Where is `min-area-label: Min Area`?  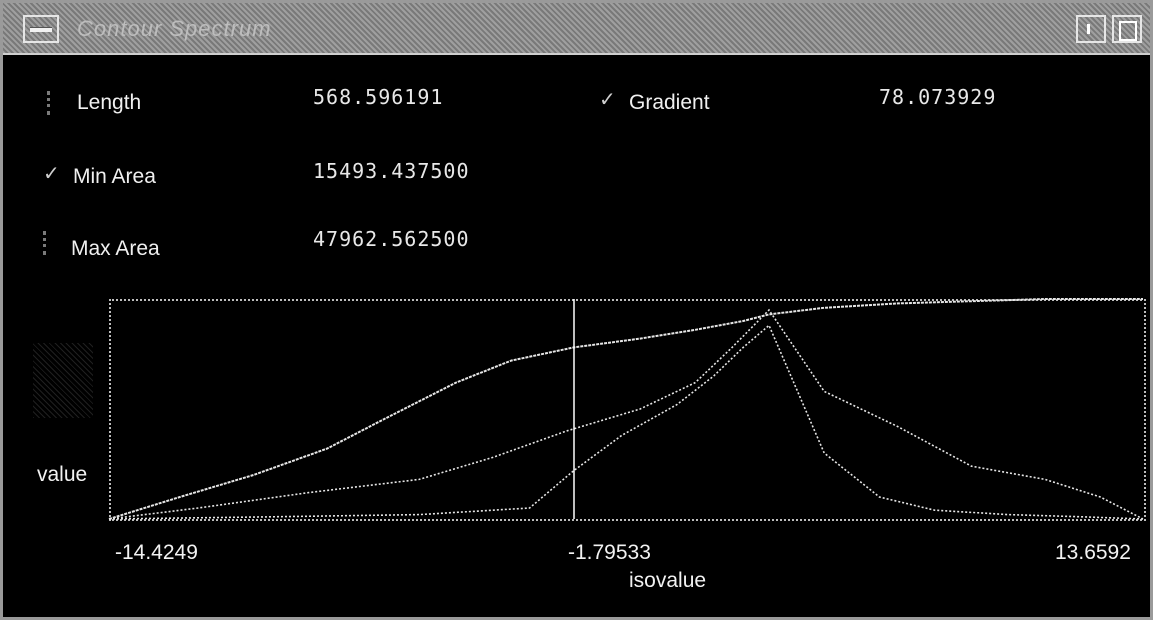
min-area-label: Min Area is located at coordinates (114, 176).